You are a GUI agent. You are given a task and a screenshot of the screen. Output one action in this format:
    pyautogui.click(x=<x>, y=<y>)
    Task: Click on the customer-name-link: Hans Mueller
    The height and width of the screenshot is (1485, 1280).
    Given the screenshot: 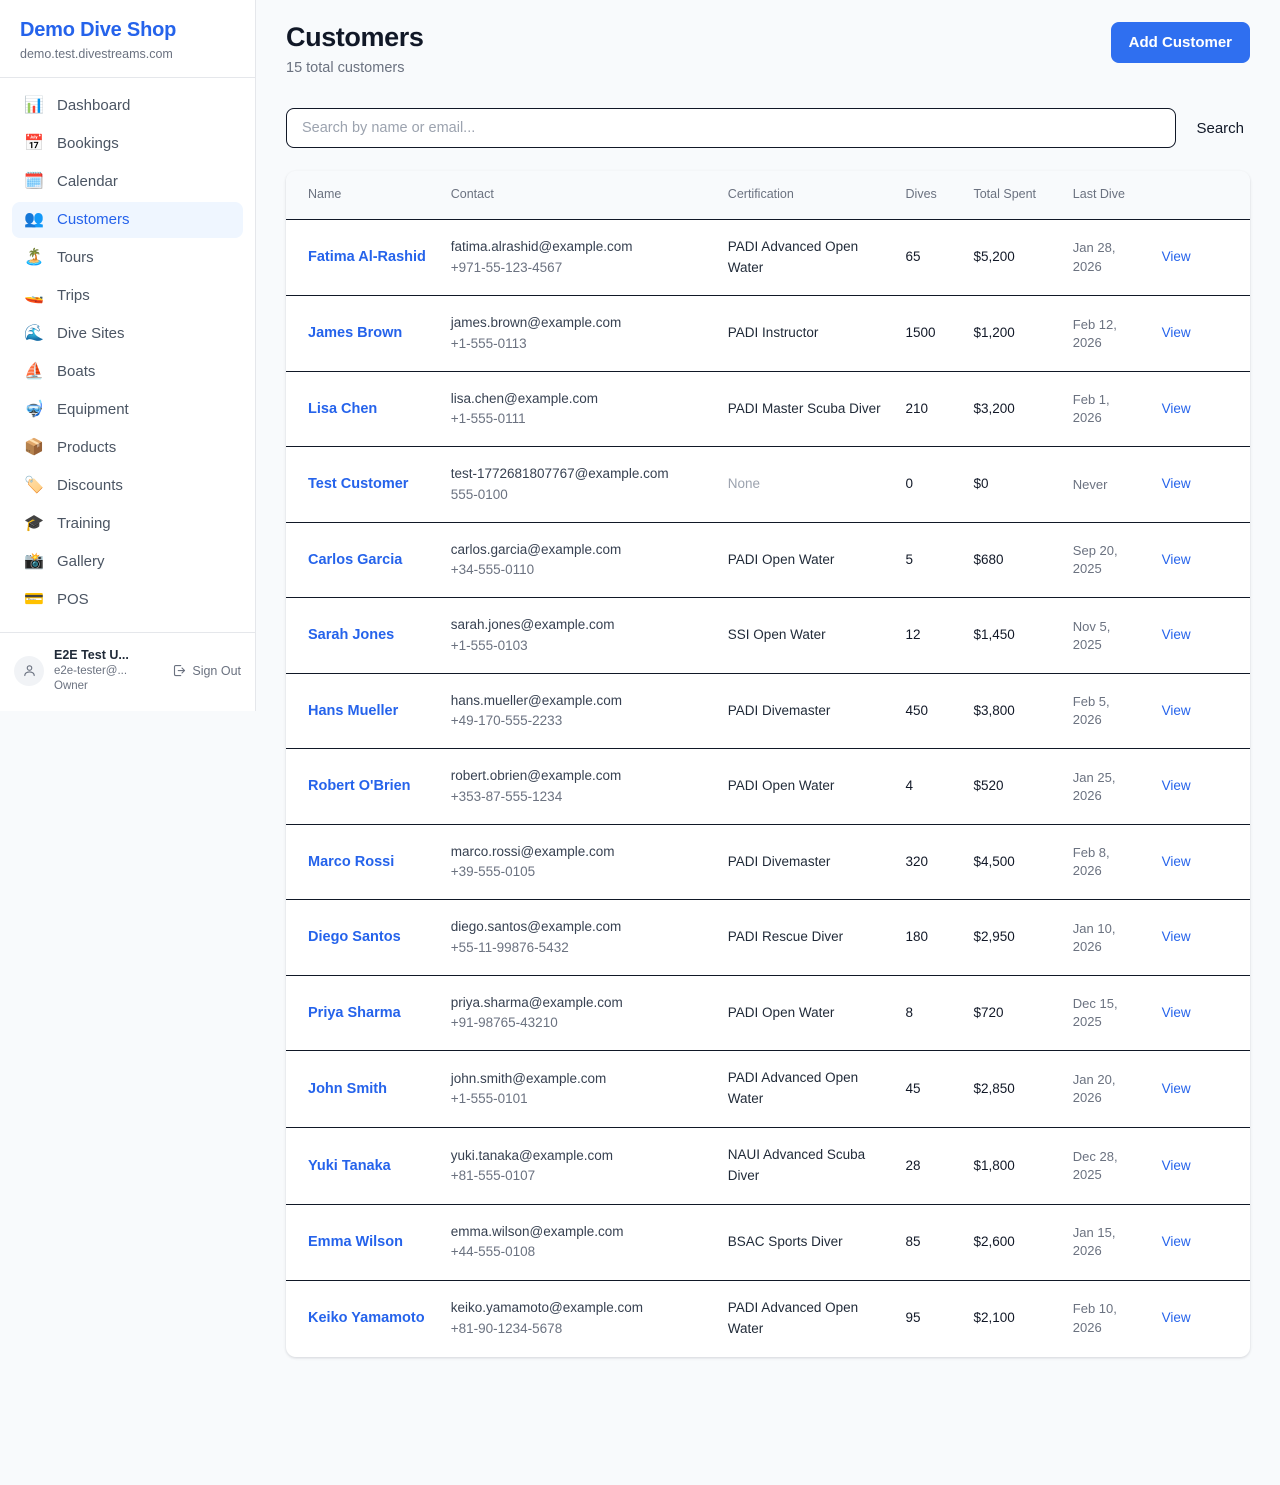 What is the action you would take?
    pyautogui.click(x=353, y=710)
    